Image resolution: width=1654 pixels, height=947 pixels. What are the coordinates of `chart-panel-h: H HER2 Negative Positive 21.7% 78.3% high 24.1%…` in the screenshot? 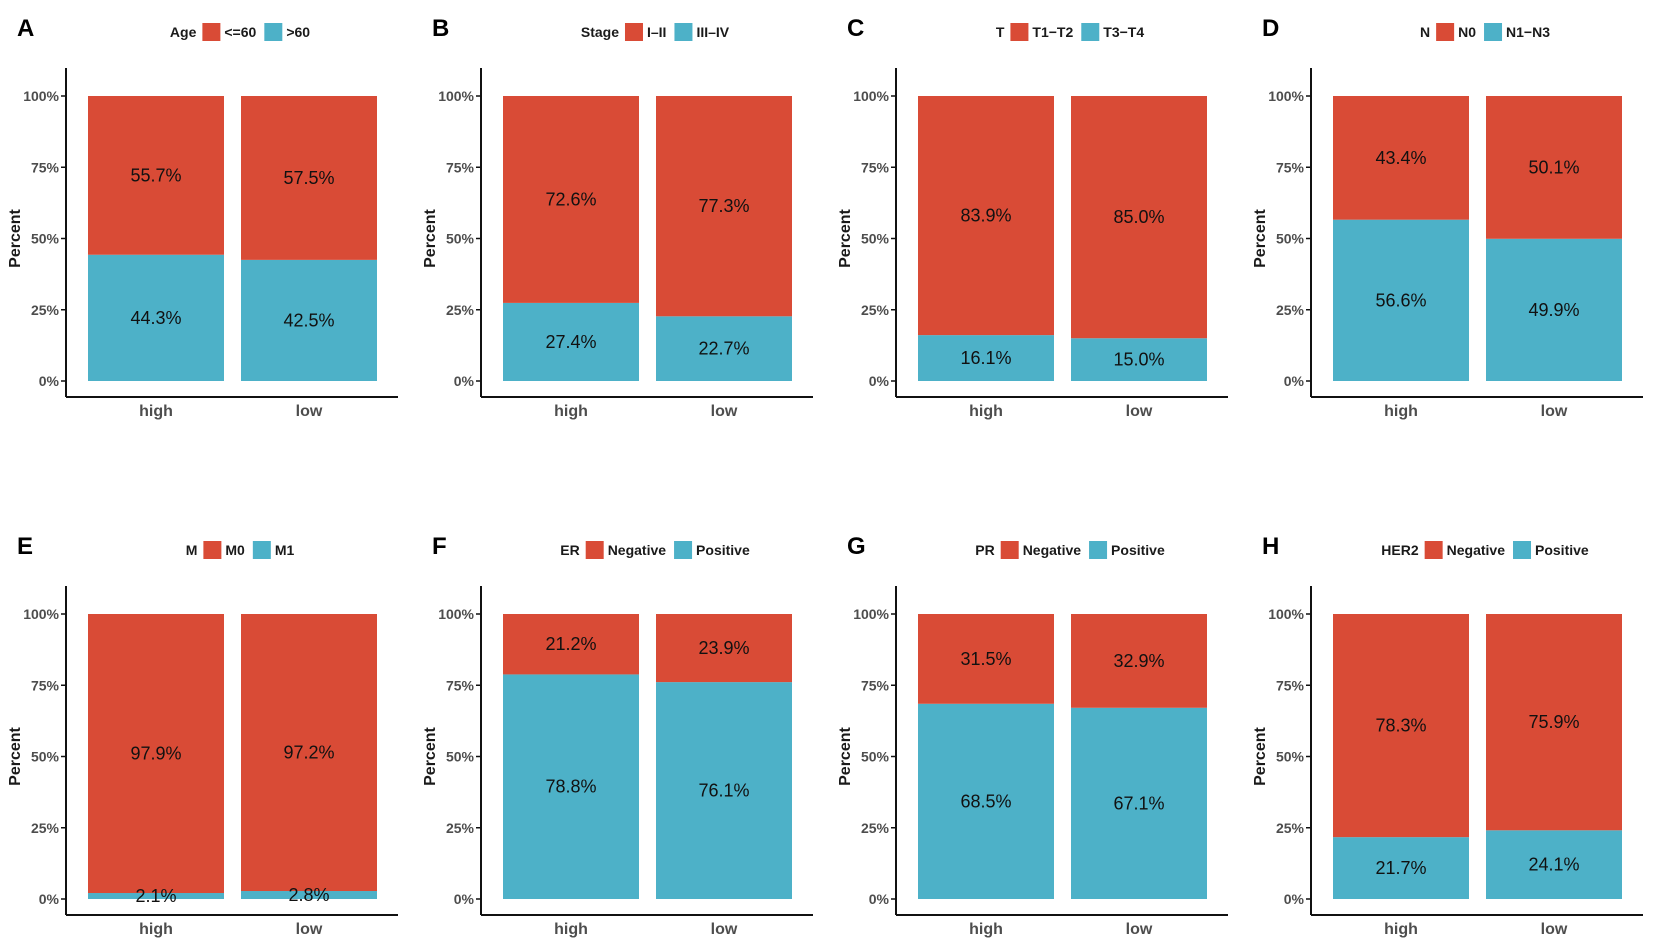 It's located at (1447, 735).